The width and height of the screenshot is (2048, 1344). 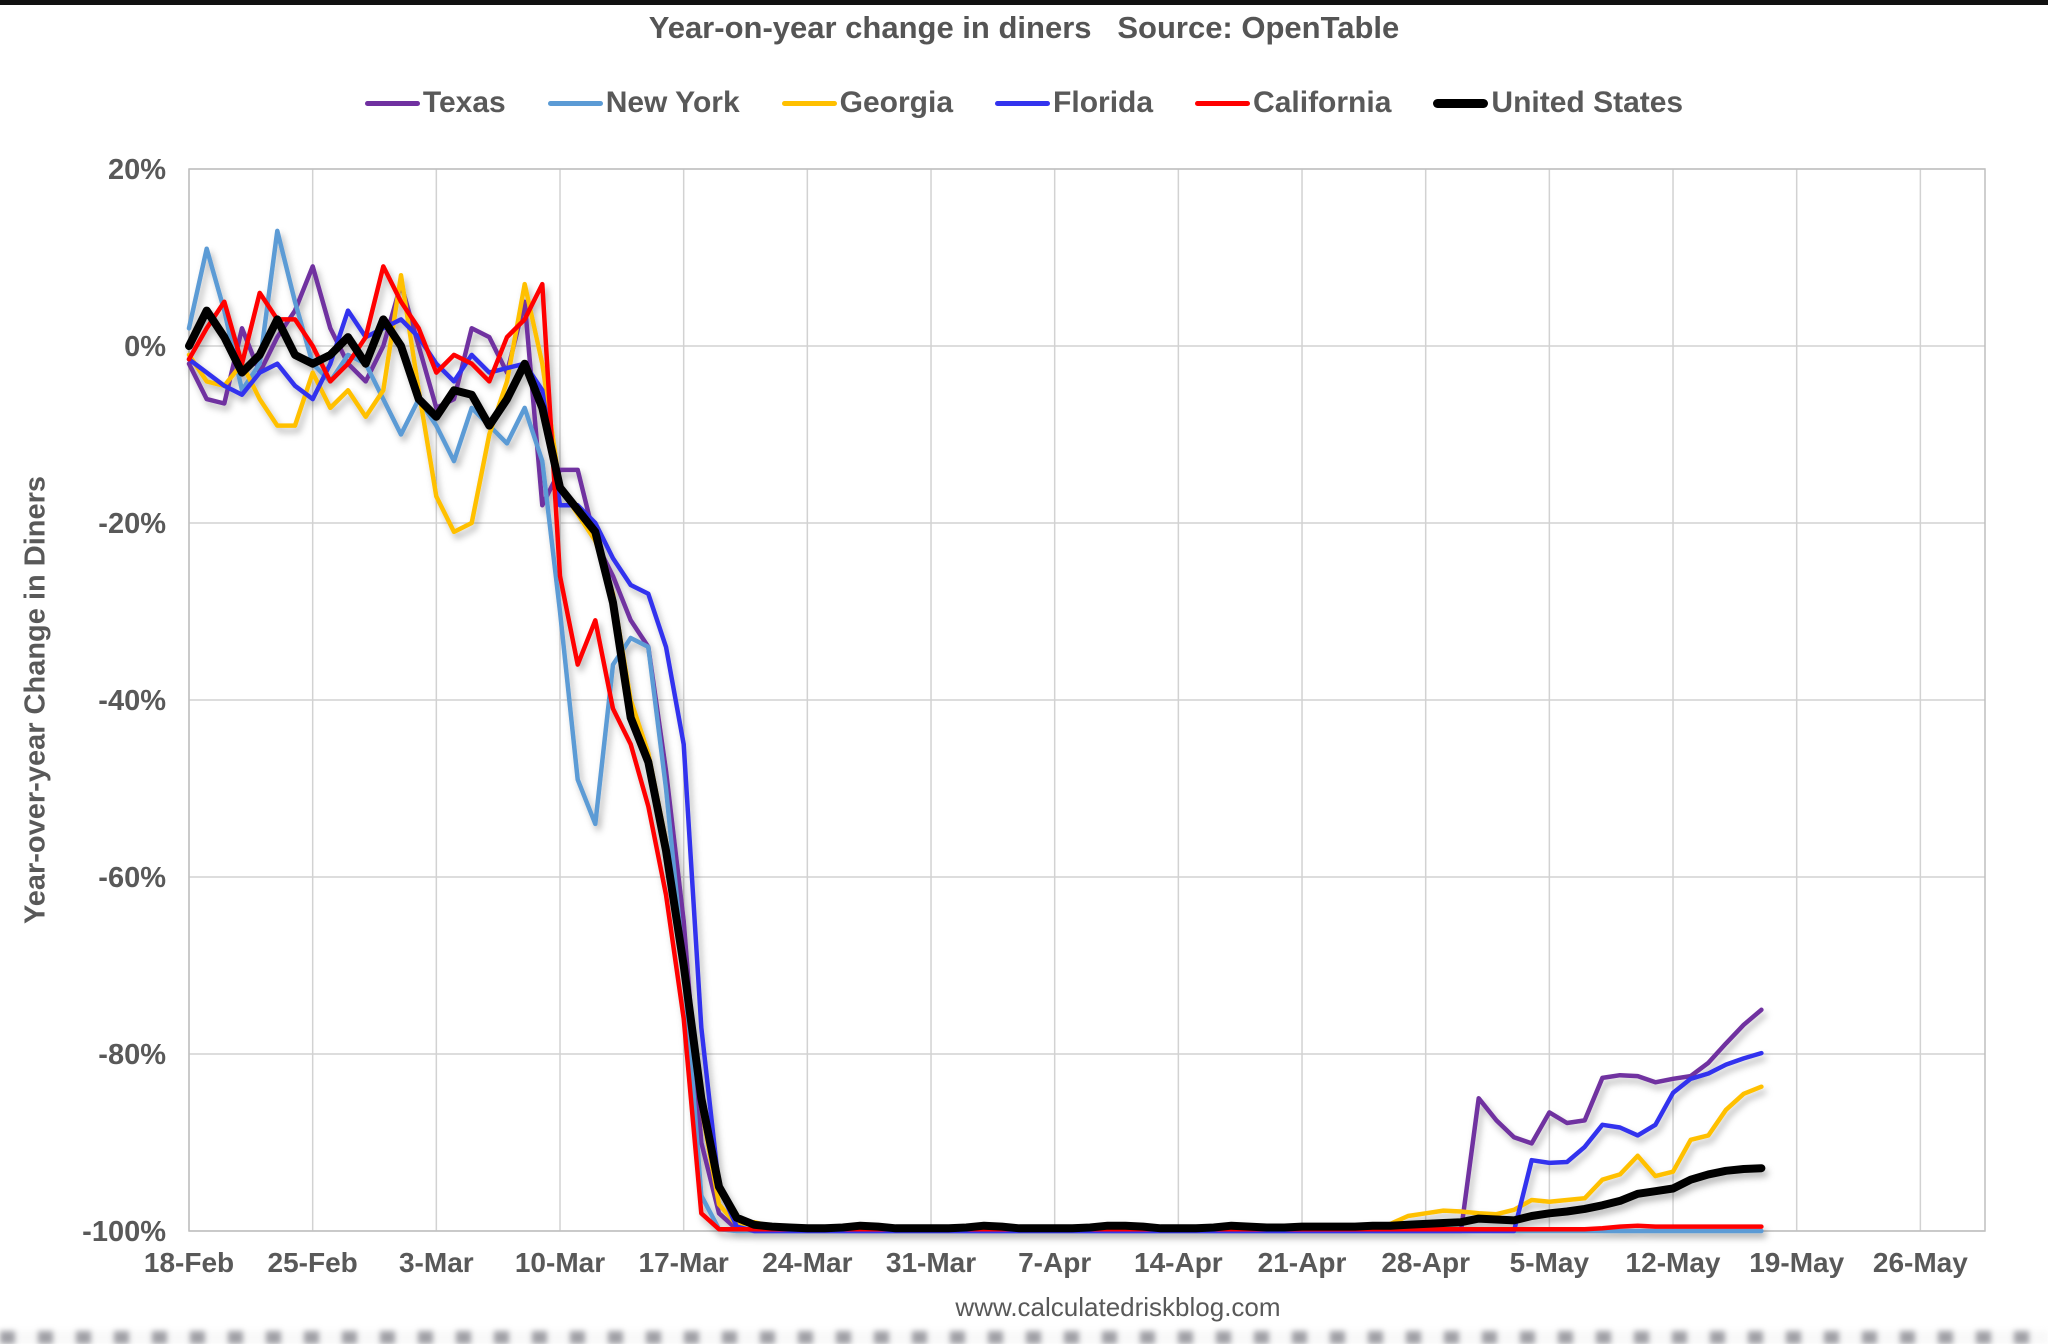 I want to click on legend-label: California, so click(x=1322, y=102).